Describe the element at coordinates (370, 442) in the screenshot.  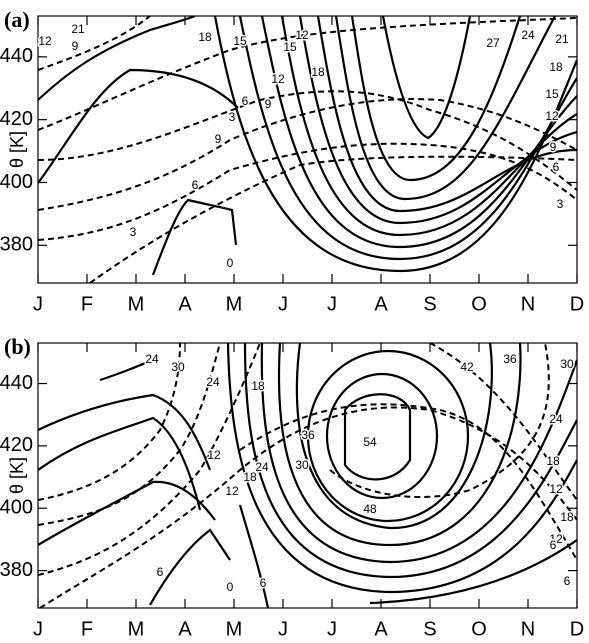
I see `contour-label: 54` at that location.